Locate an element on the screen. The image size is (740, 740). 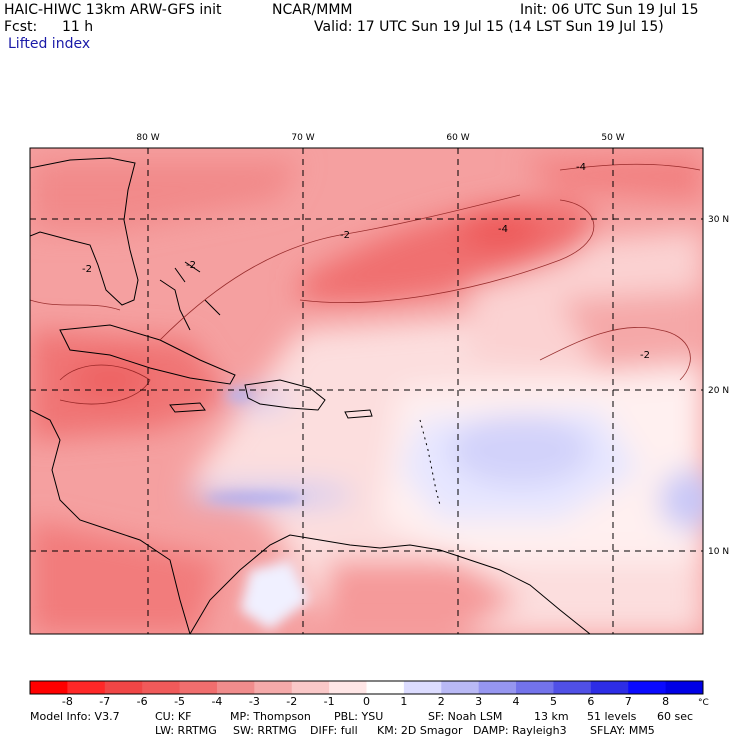
coastline-hispaniola is located at coordinates (285, 395).